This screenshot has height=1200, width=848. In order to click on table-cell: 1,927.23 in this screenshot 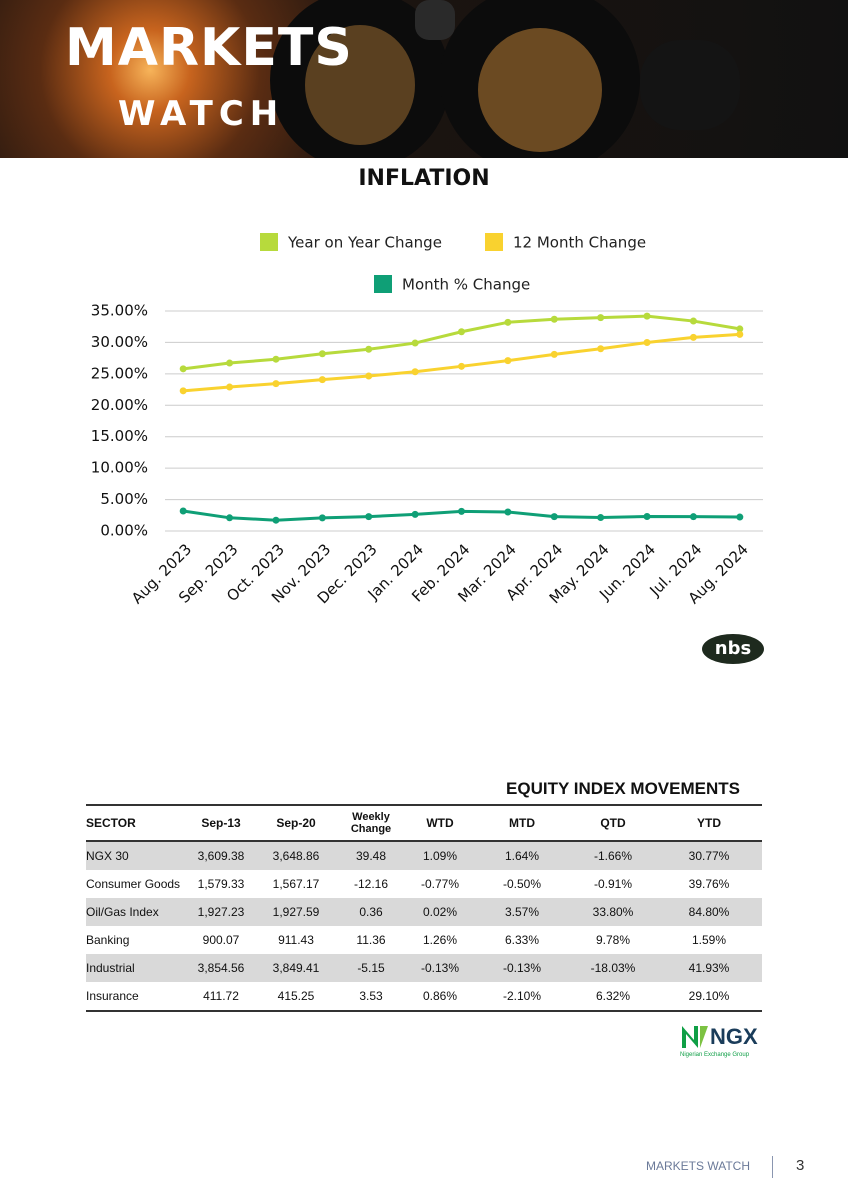, I will do `click(221, 912)`.